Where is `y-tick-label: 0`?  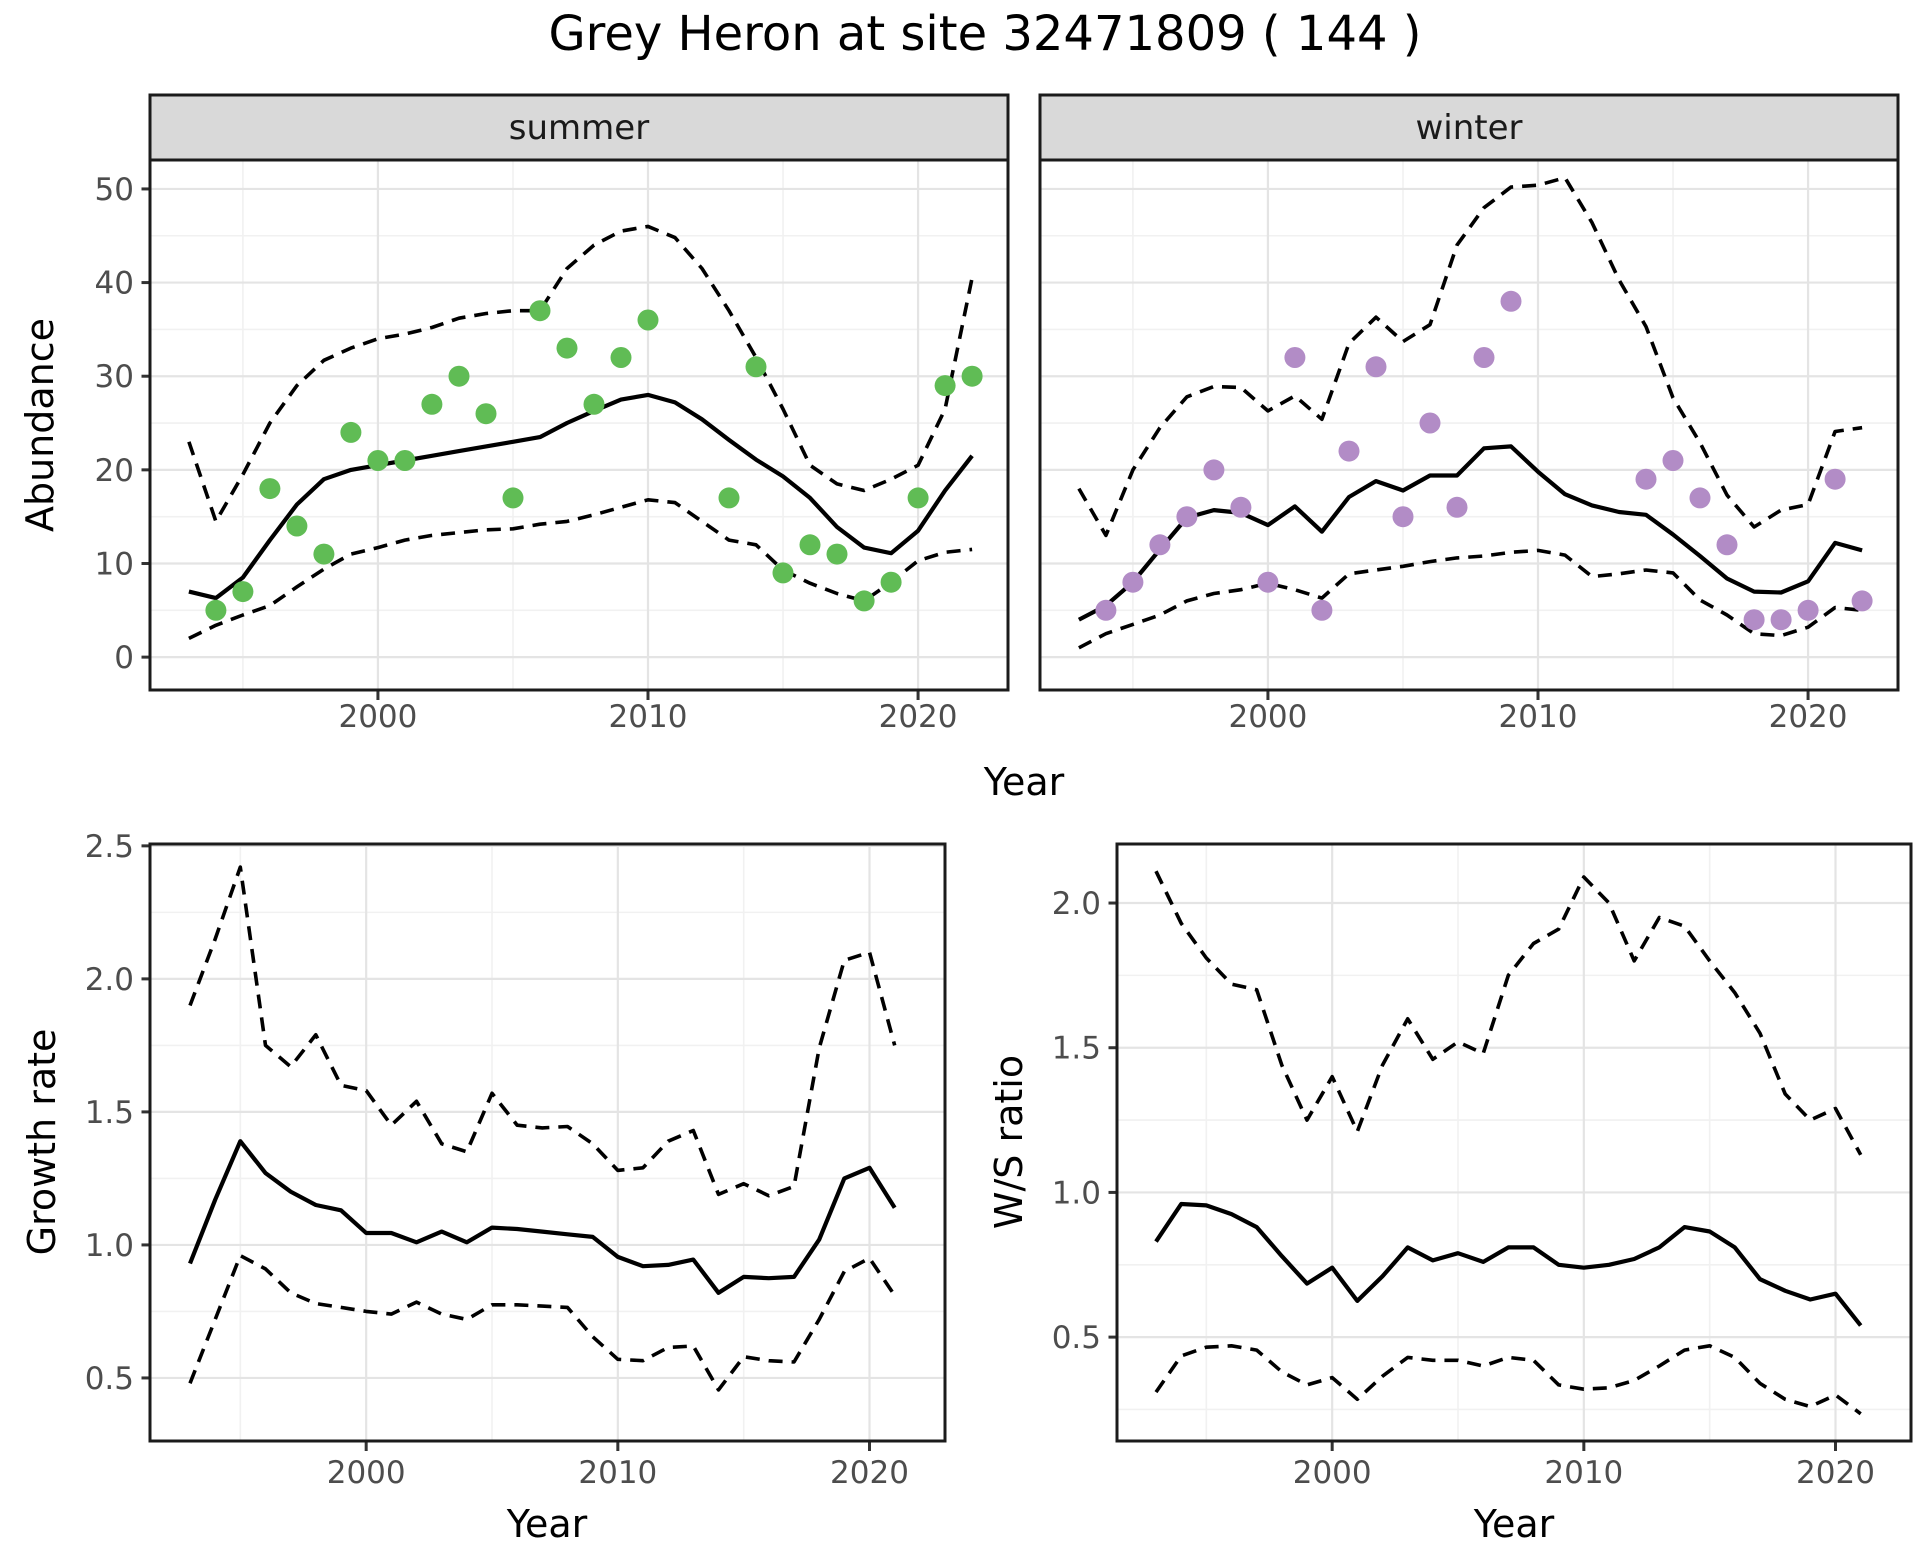
y-tick-label: 0 is located at coordinates (124, 658).